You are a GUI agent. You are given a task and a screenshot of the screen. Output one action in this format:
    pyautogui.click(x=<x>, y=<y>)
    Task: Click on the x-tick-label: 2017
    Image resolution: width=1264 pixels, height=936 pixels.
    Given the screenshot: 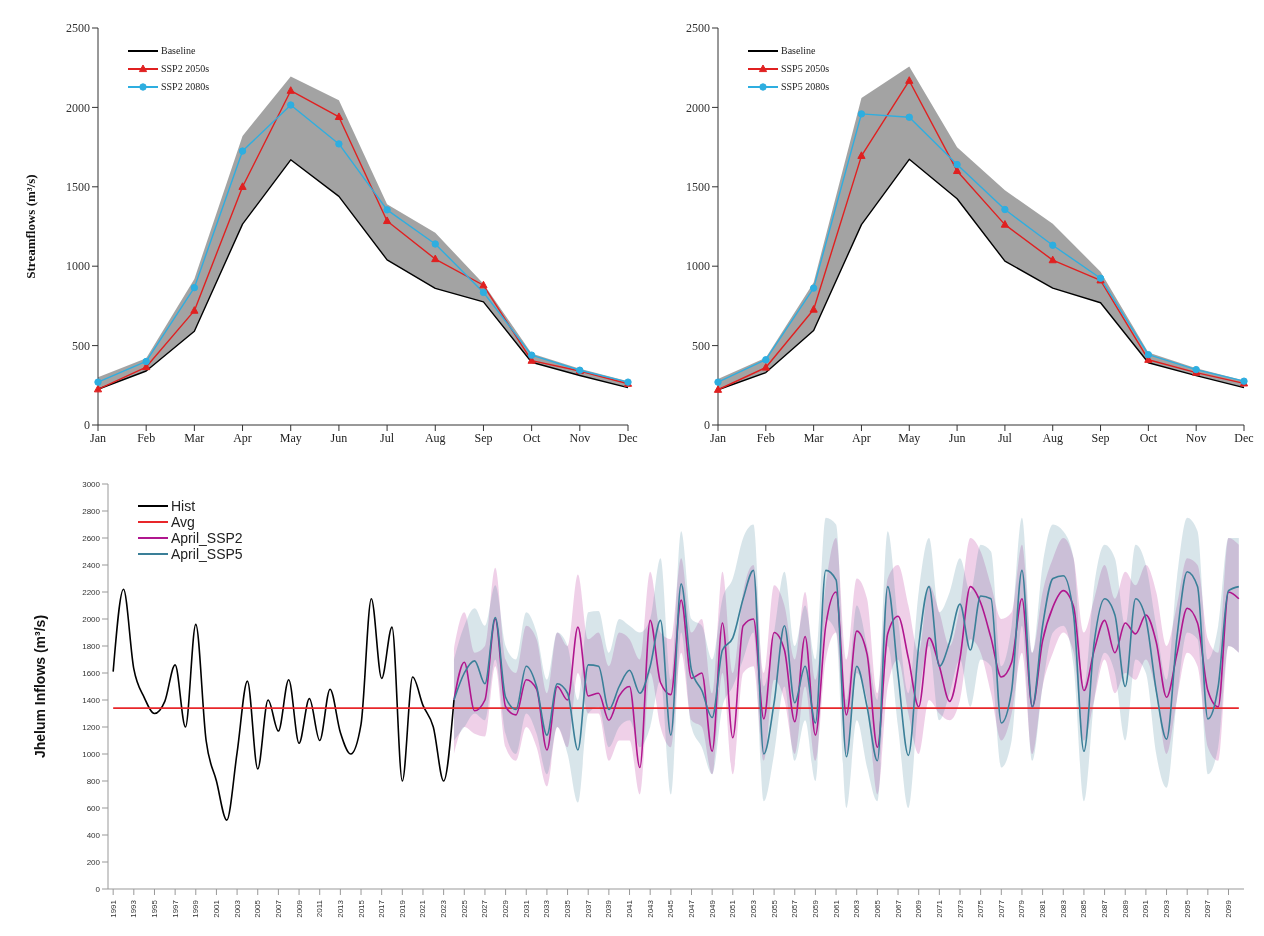 What is the action you would take?
    pyautogui.click(x=382, y=908)
    